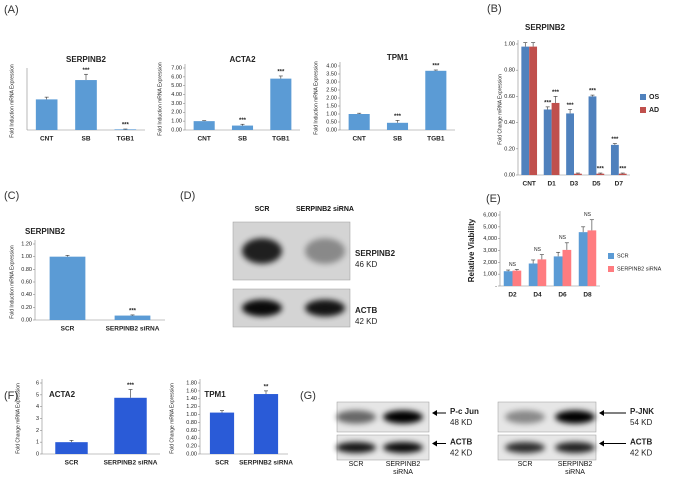  I want to click on y-tick-label: 7.00, so click(176, 68).